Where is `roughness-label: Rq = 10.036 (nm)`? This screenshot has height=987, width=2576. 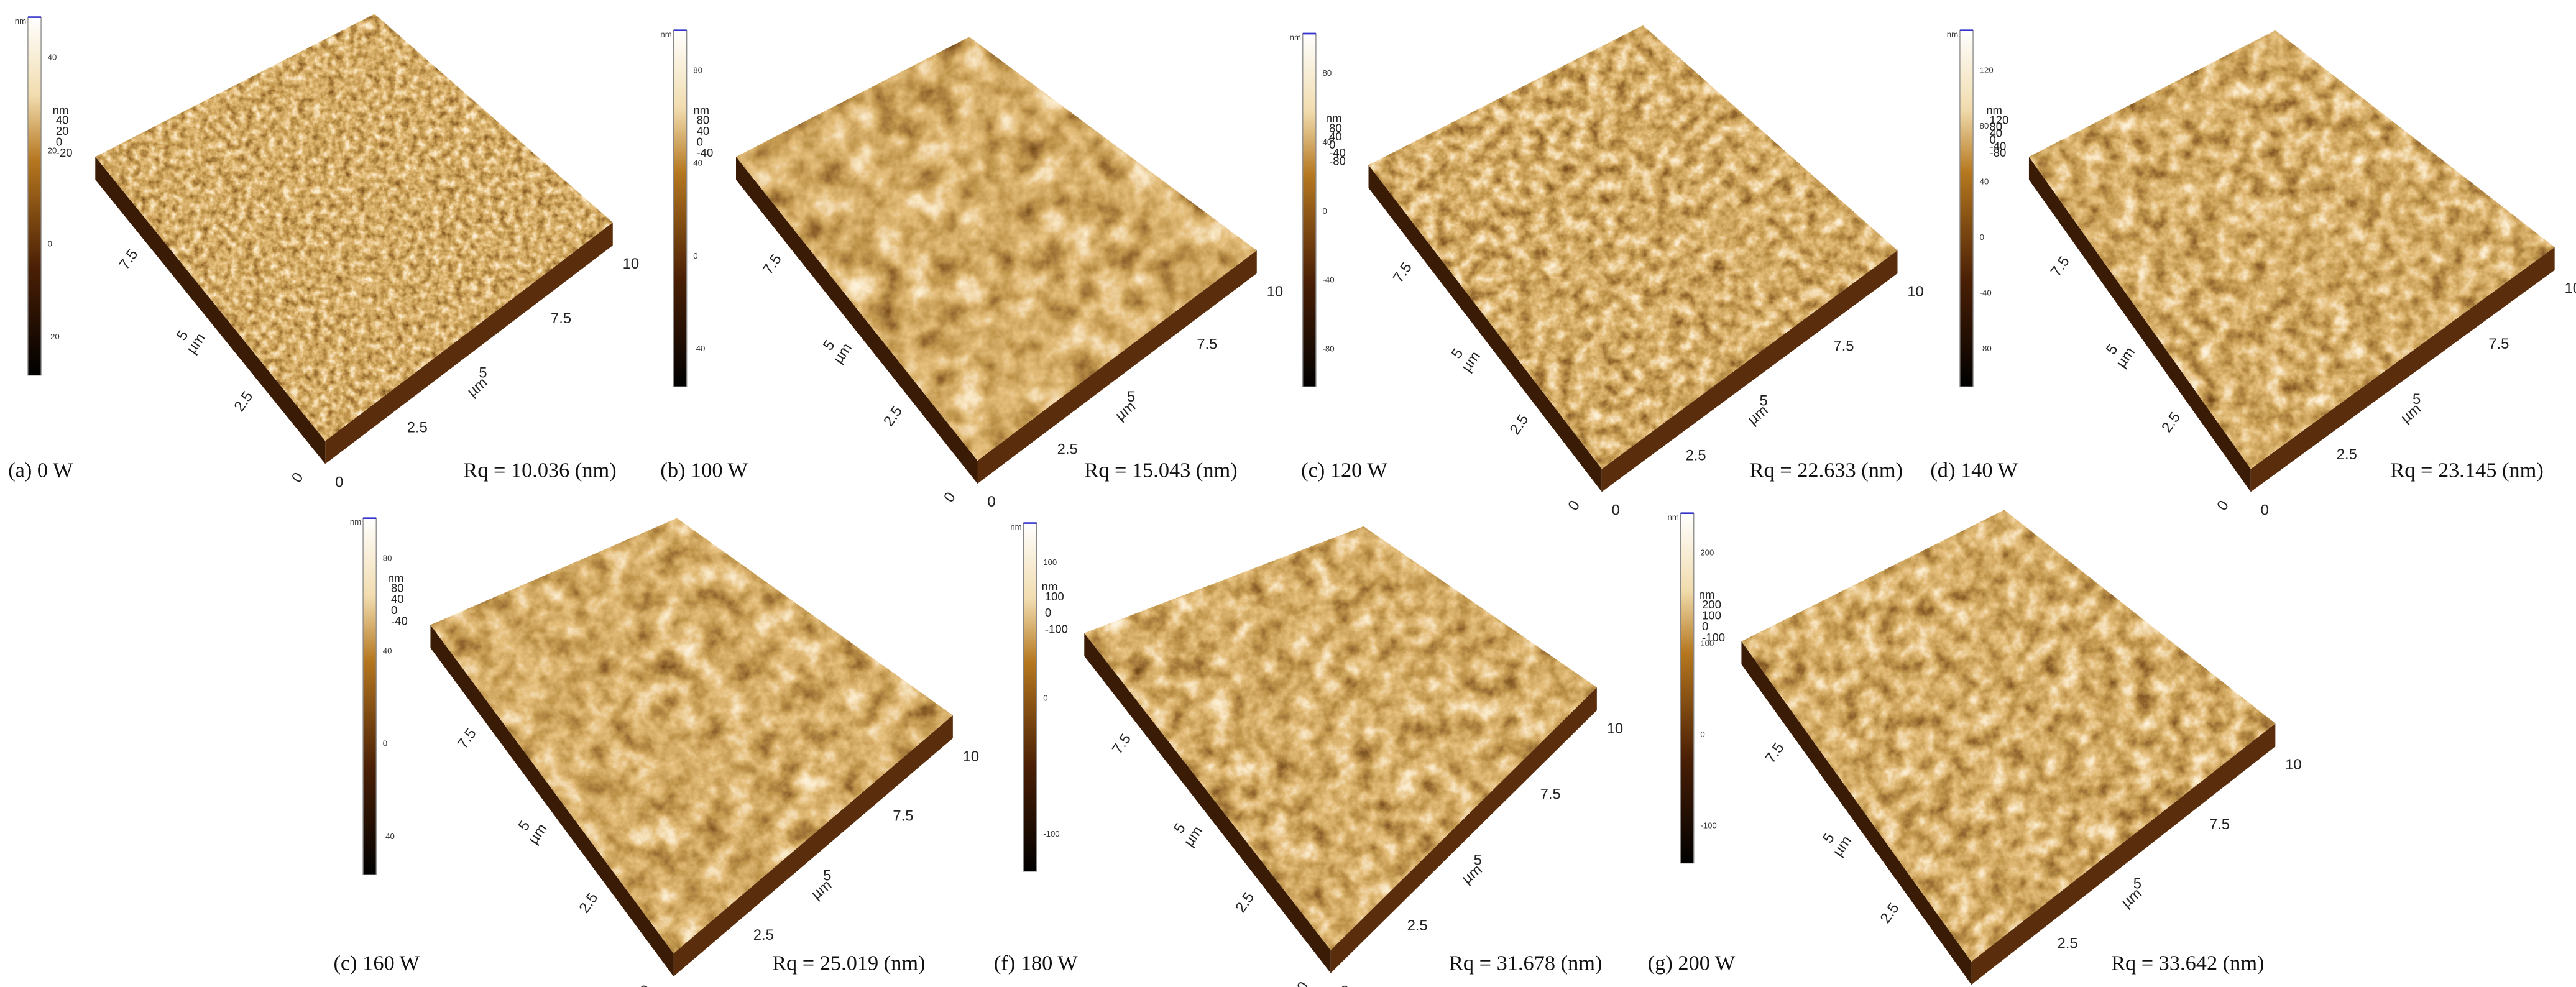
roughness-label: Rq = 10.036 (nm) is located at coordinates (539, 470).